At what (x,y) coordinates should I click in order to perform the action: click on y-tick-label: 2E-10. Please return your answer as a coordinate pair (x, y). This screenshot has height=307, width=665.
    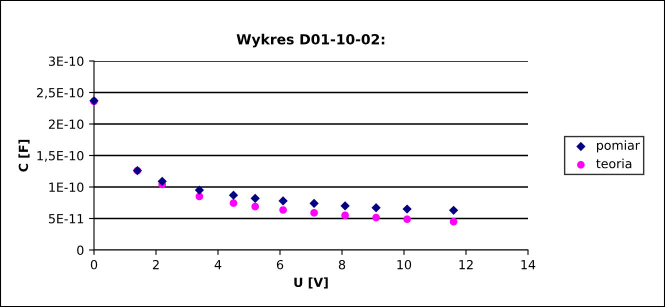
    Looking at the image, I should click on (66, 124).